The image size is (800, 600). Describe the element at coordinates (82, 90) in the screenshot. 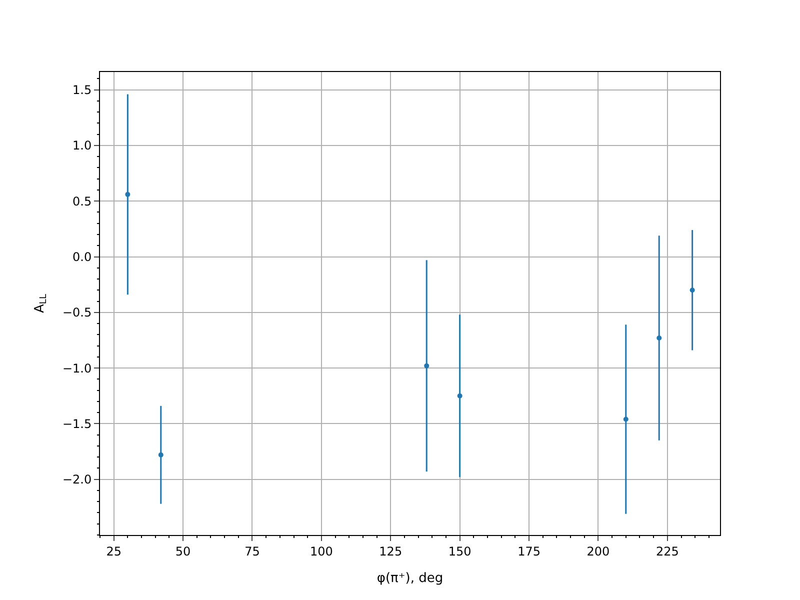

I see `y-tick-label: 1.5` at that location.